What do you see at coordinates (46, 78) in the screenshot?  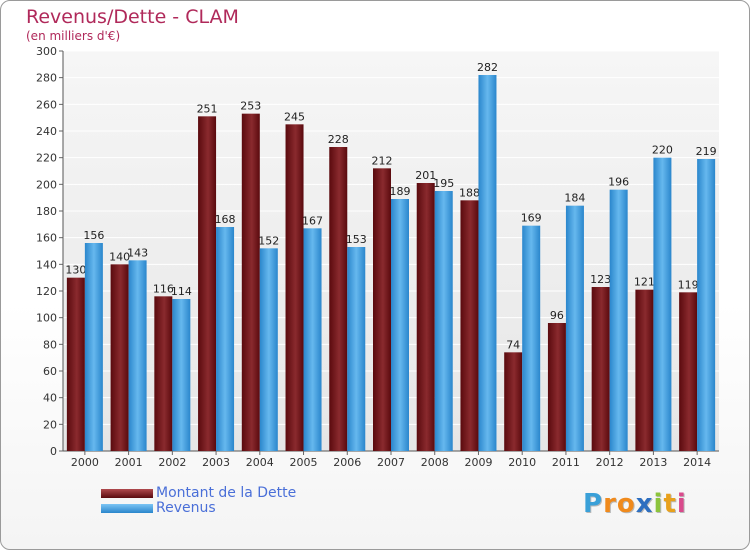 I see `y-tick-label: 280` at bounding box center [46, 78].